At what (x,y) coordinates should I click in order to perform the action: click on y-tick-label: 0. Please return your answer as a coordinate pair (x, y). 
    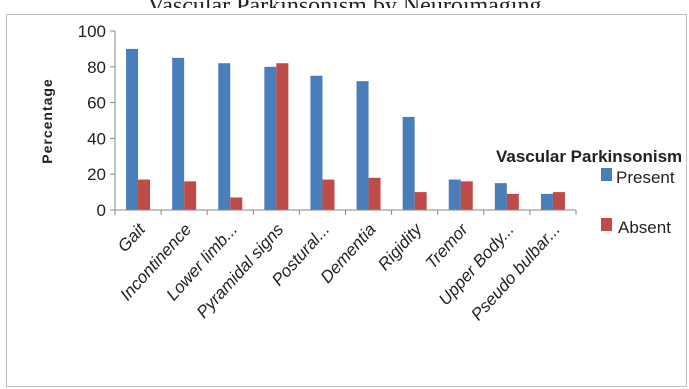
    Looking at the image, I should click on (101, 210).